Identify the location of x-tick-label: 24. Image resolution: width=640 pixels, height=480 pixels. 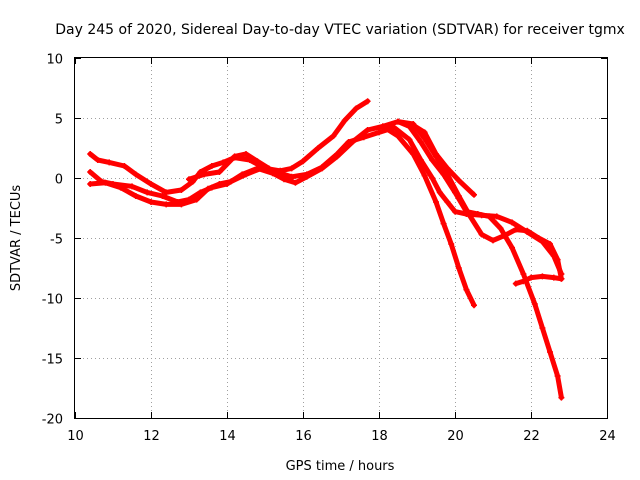
(607, 436).